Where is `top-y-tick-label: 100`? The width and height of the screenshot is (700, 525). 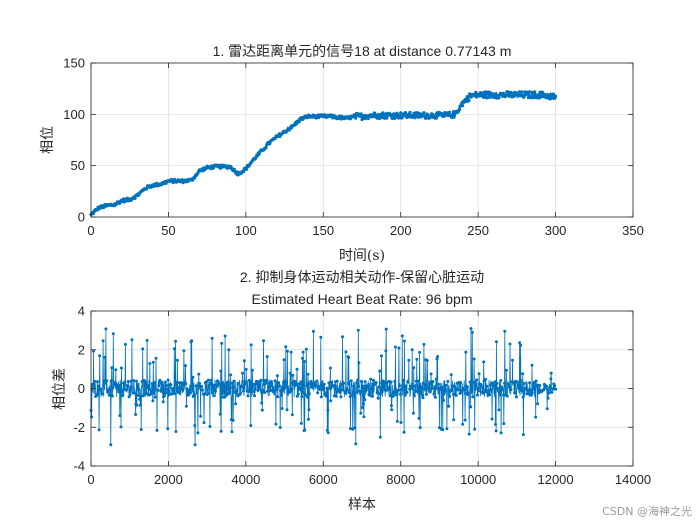
top-y-tick-label: 100 is located at coordinates (74, 114).